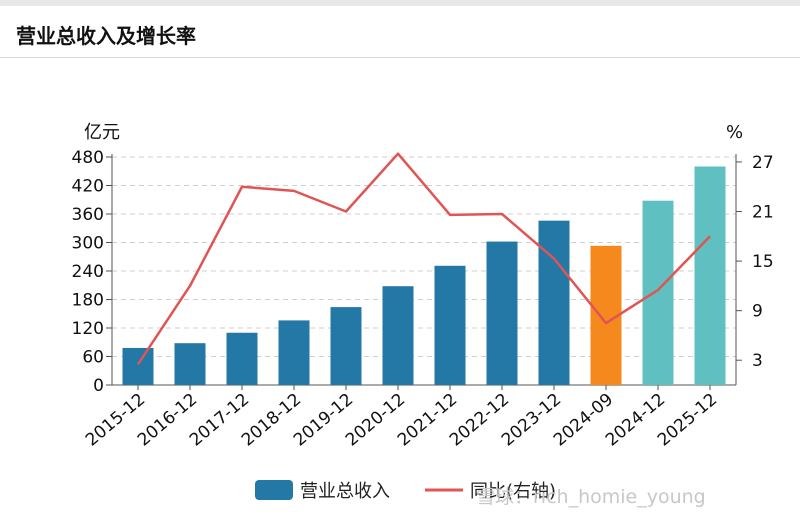 The height and width of the screenshot is (520, 800). Describe the element at coordinates (763, 213) in the screenshot. I see `y-right-tick-label: 21` at that location.